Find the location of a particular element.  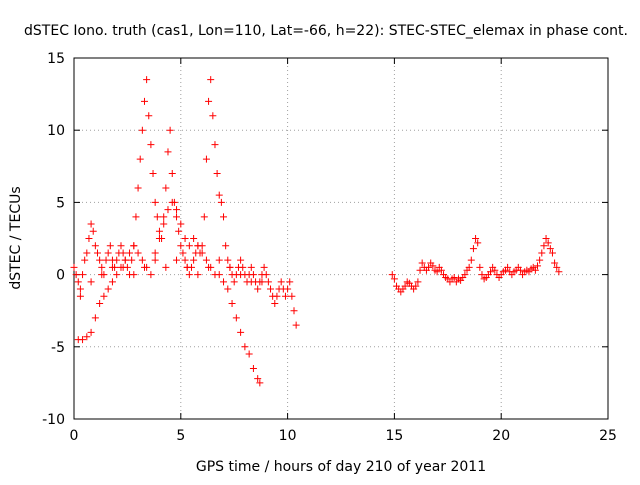

x-tick-label: 15 is located at coordinates (394, 436).